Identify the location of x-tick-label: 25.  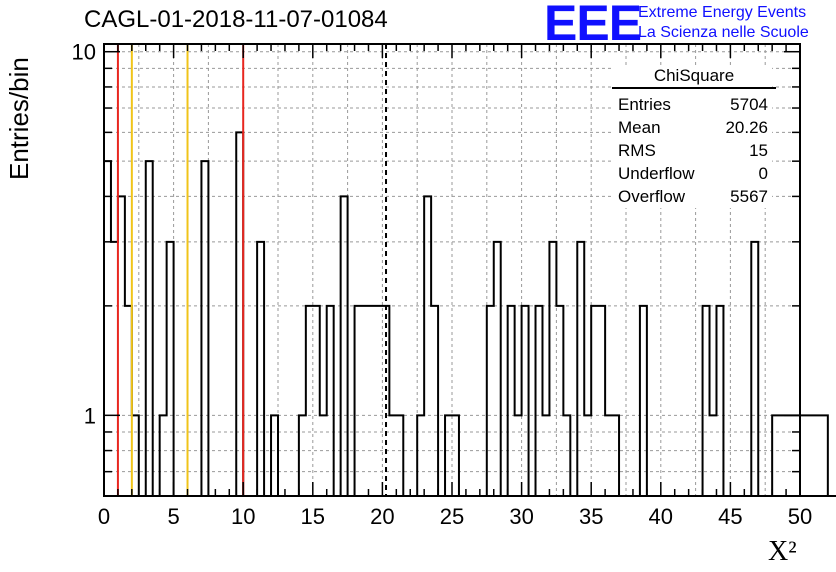
(452, 516).